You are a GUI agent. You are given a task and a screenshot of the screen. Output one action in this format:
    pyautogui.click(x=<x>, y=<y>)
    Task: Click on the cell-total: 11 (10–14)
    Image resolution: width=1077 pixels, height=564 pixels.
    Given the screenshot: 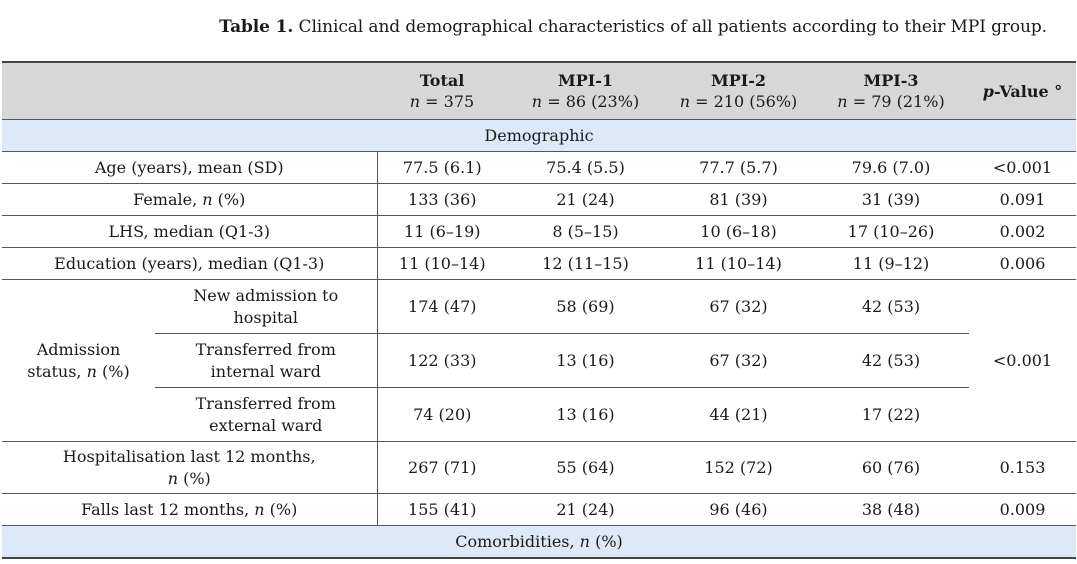 What is the action you would take?
    pyautogui.click(x=442, y=263)
    